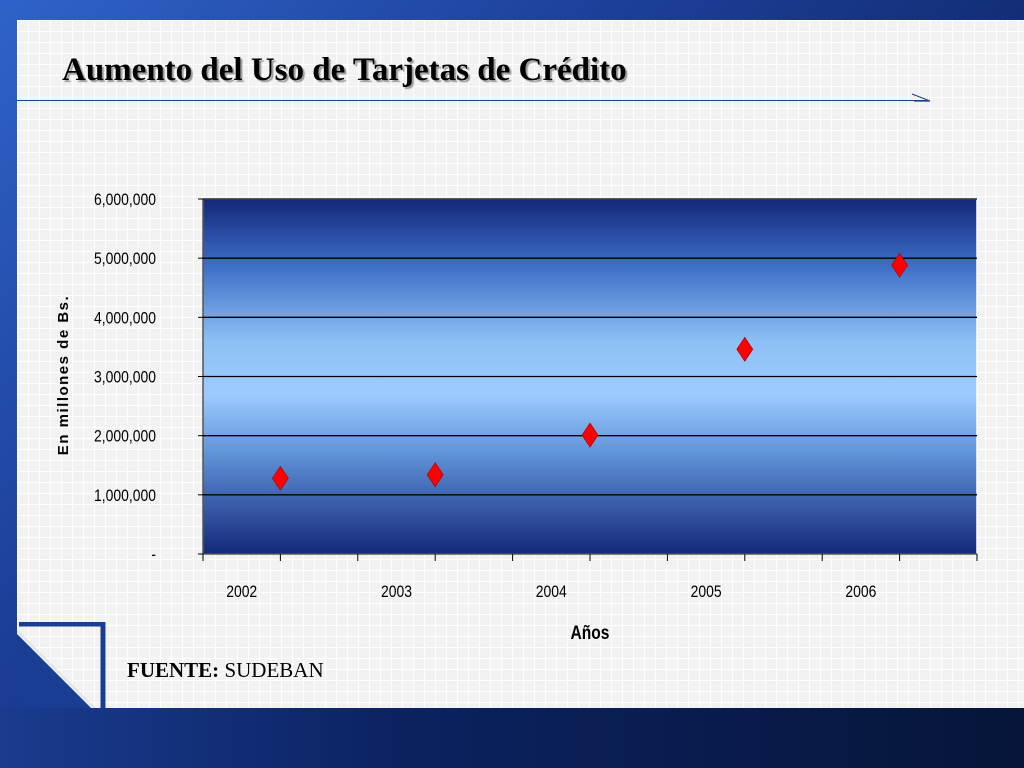 This screenshot has height=768, width=1024. Describe the element at coordinates (125, 377) in the screenshot. I see `y-tick-label-3: 3,000,000` at that location.